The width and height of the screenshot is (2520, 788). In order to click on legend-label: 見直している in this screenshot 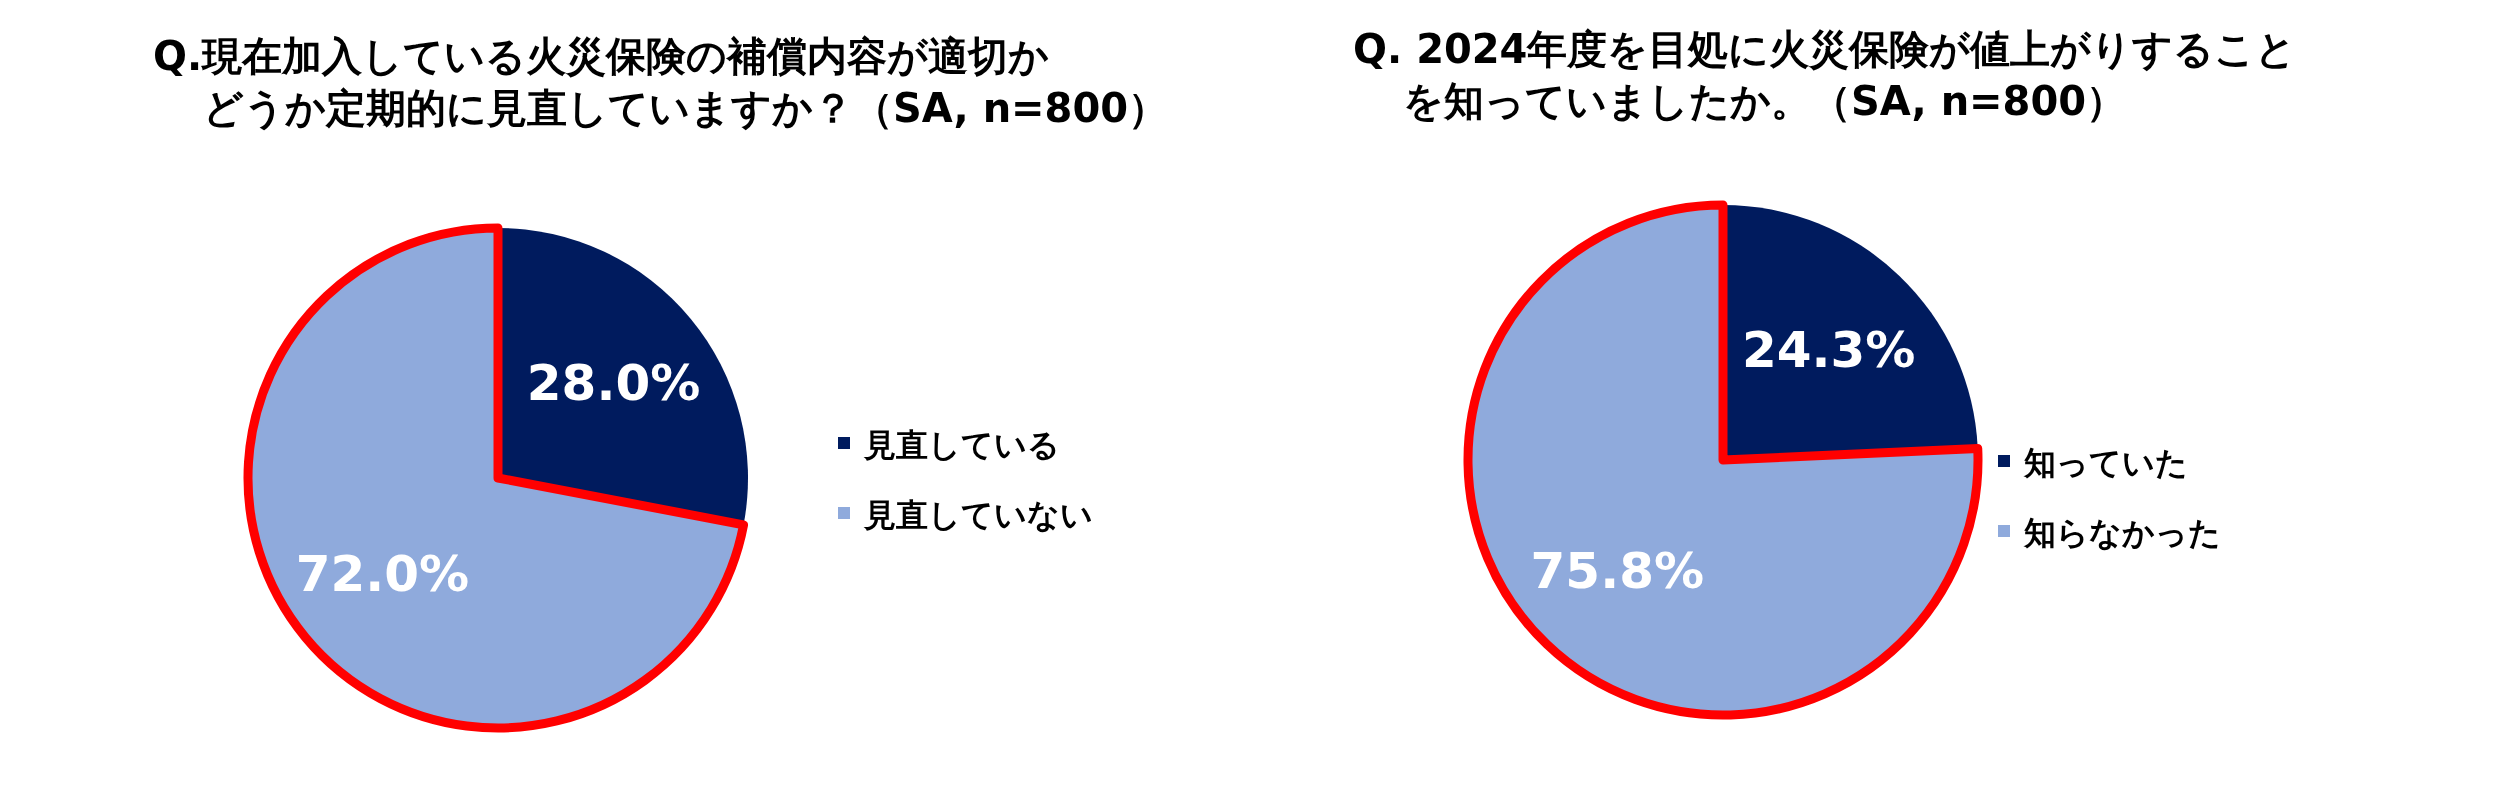, I will do `click(961, 445)`.